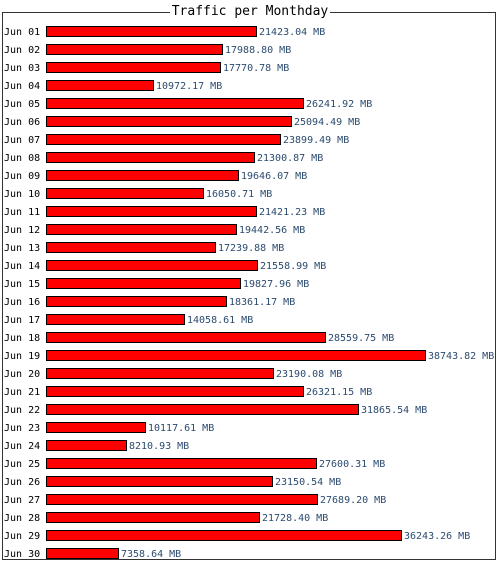  I want to click on category-label: Jun 18, so click(22, 338).